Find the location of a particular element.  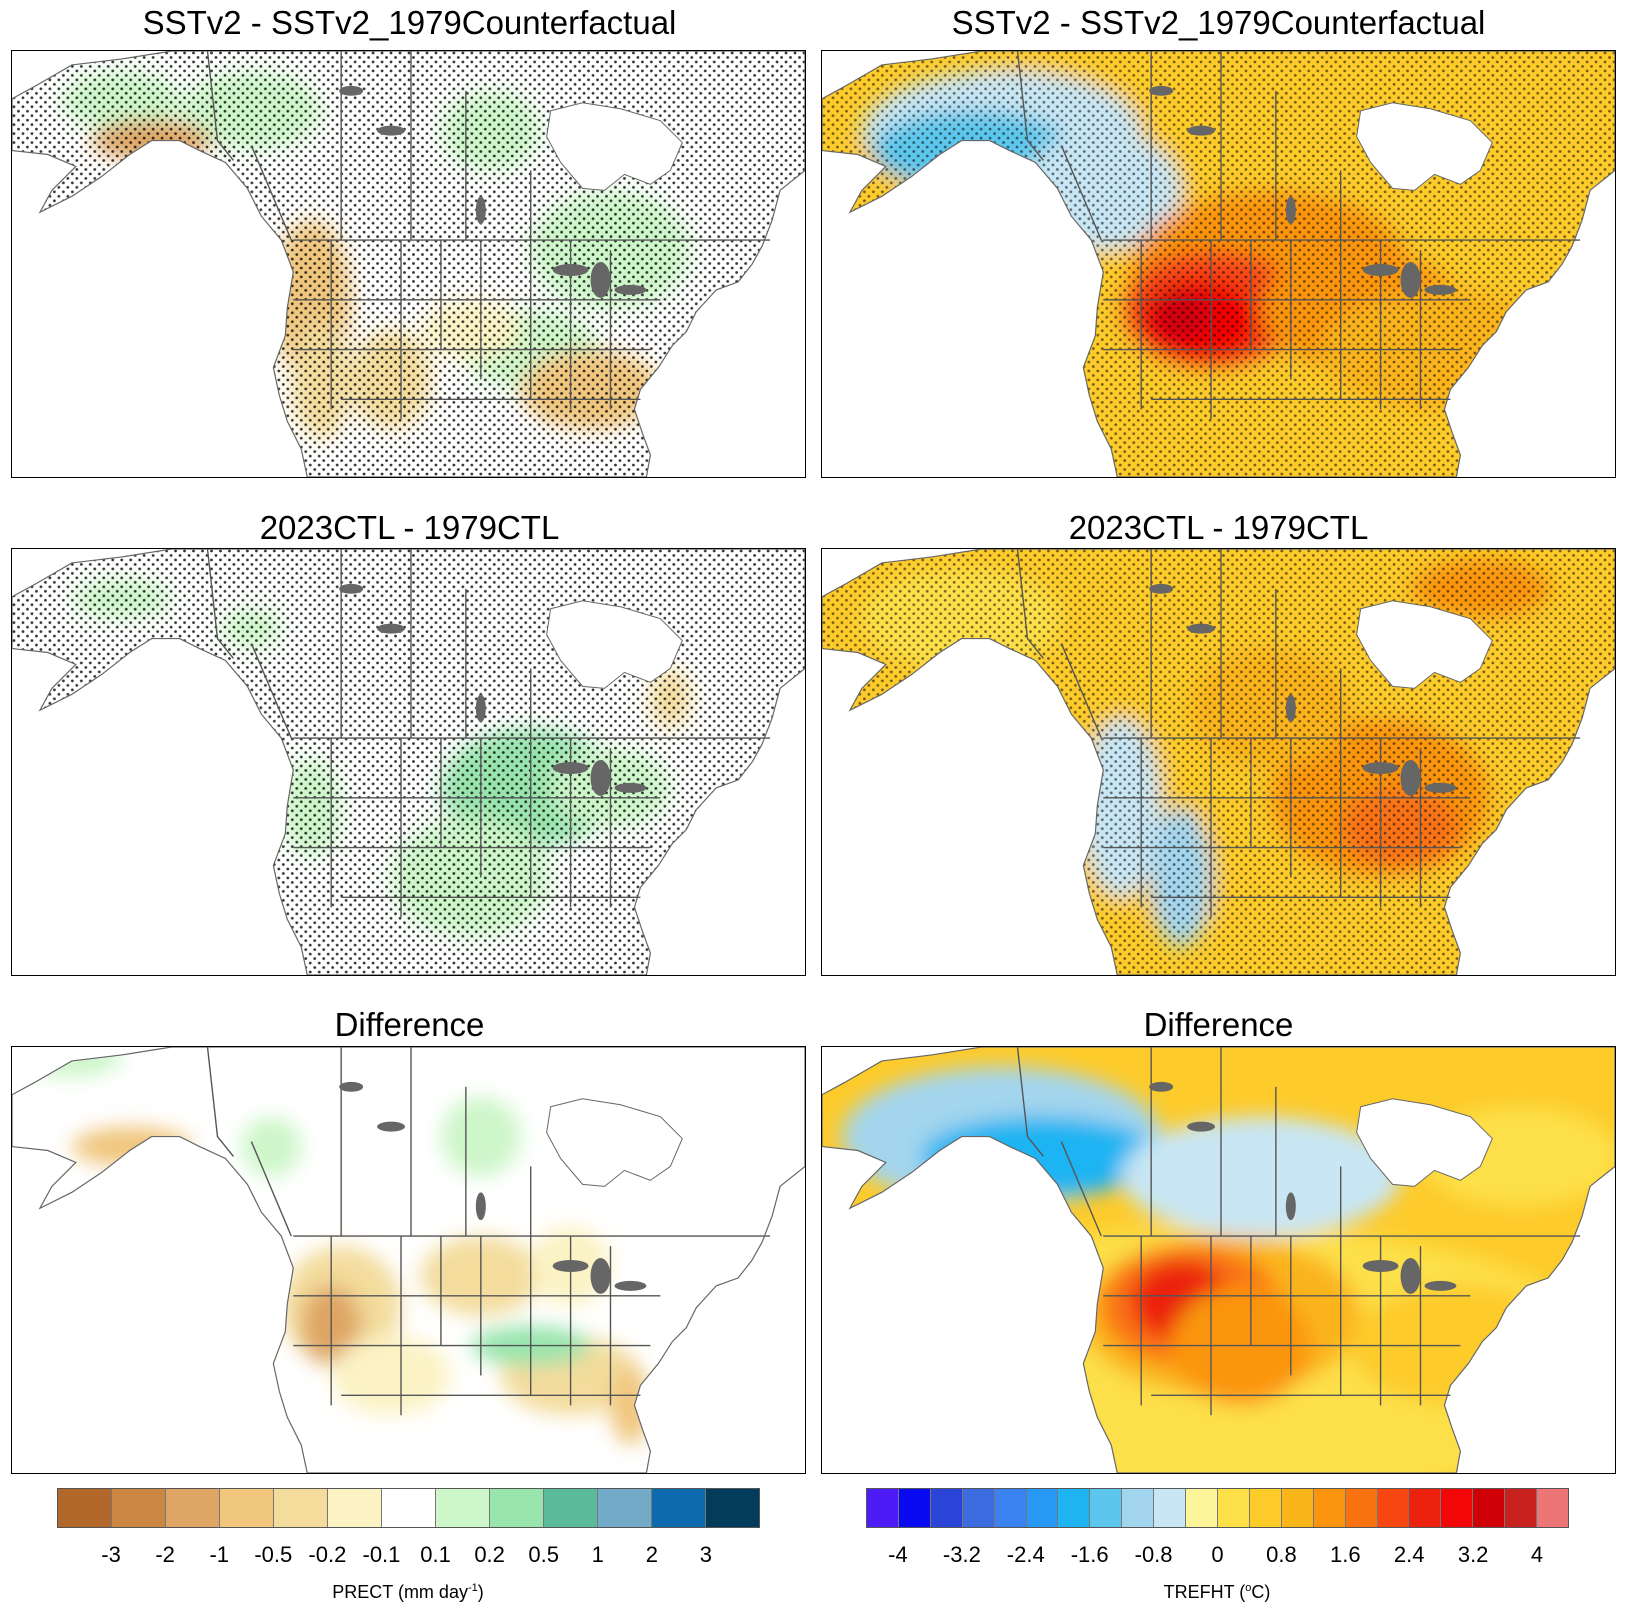

colorbar-precip-tick: 3 is located at coordinates (706, 1554).